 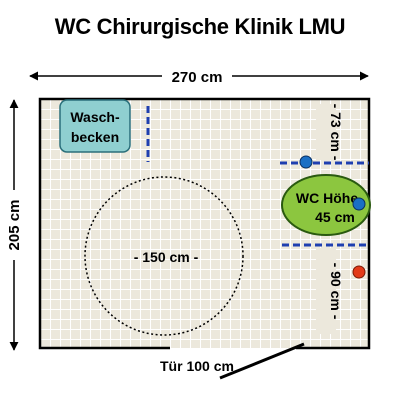 What do you see at coordinates (197, 366) in the screenshot?
I see `door-label: Tür 100 cm` at bounding box center [197, 366].